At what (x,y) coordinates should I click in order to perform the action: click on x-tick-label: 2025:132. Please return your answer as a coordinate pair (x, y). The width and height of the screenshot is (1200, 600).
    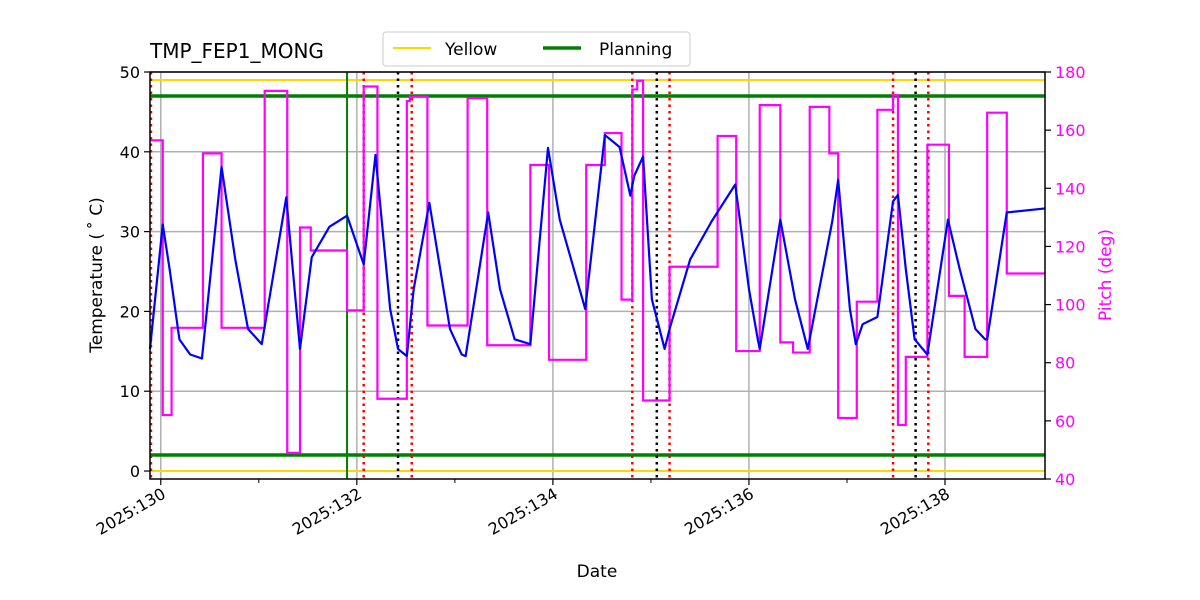
    Looking at the image, I should click on (327, 511).